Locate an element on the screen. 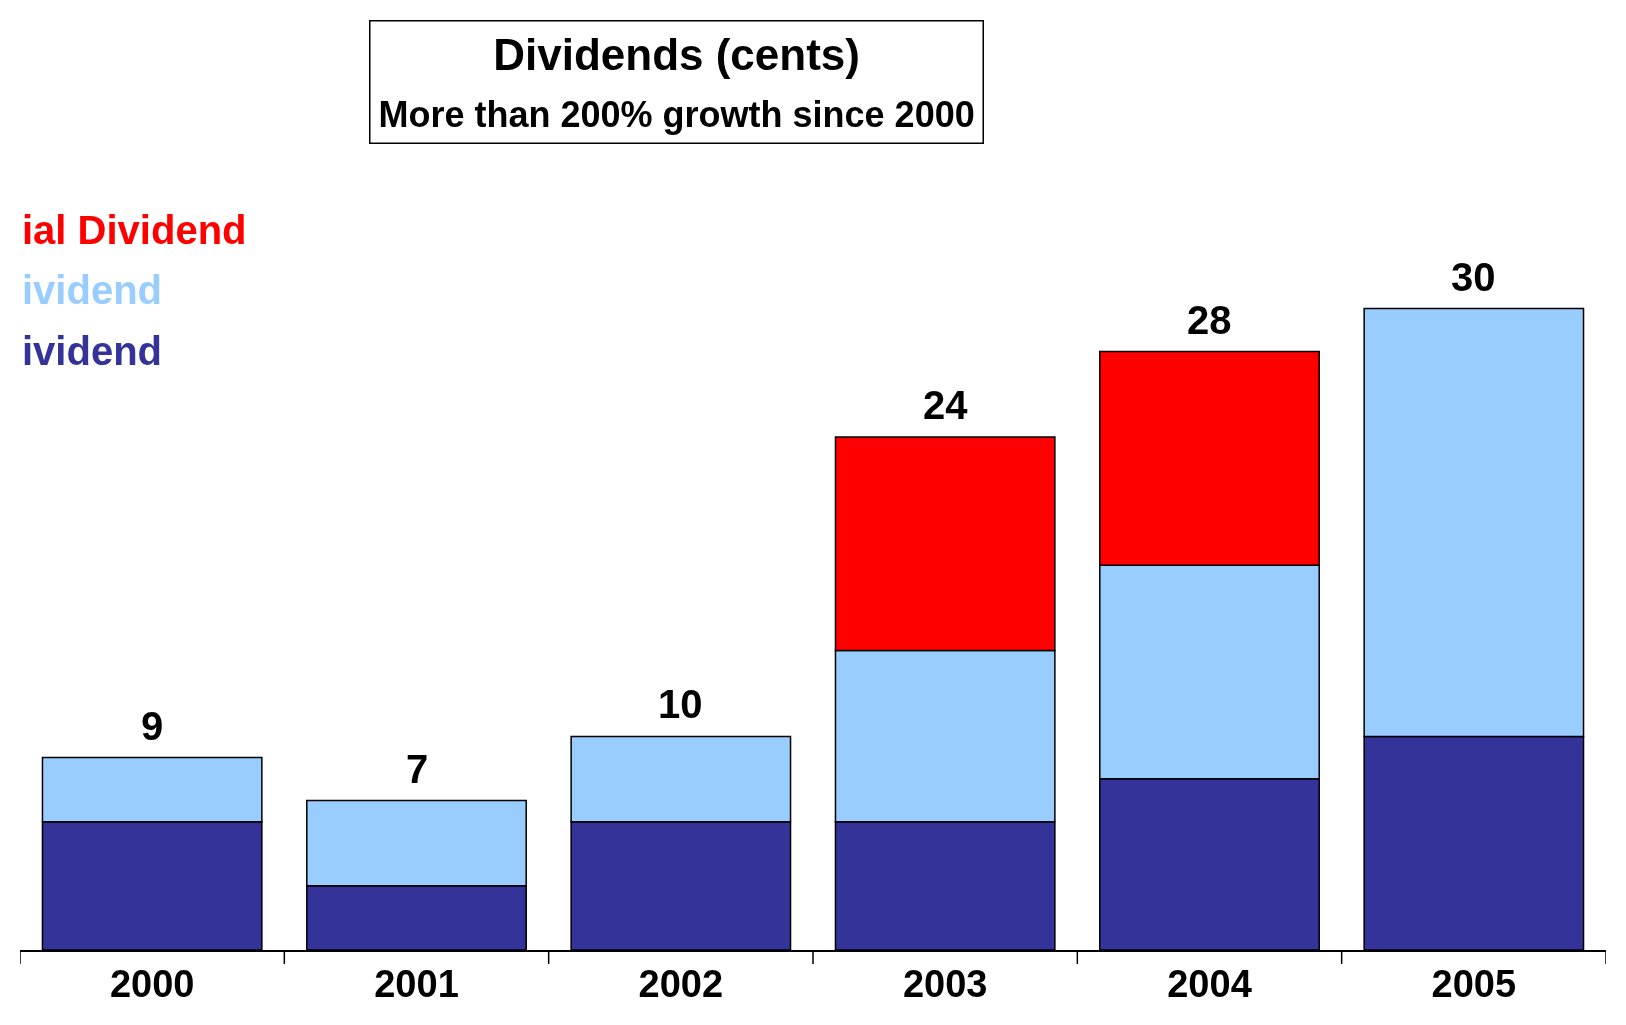  chart-title: Dividends (cents) is located at coordinates (676, 54).